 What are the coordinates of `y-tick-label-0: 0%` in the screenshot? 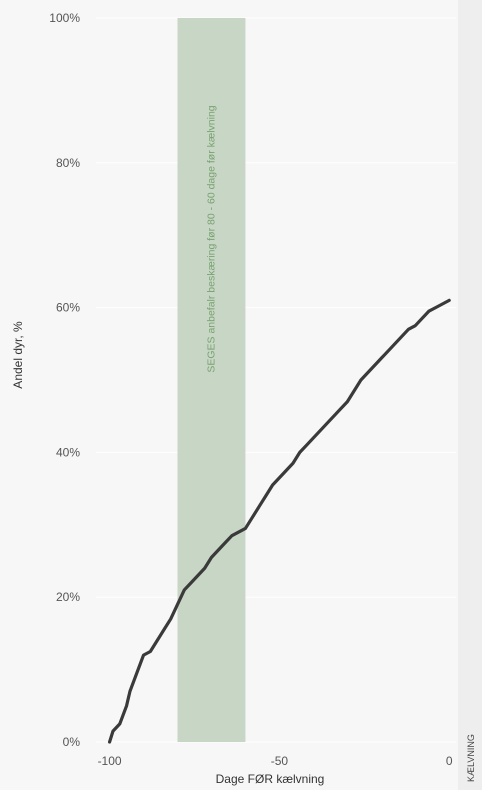 It's located at (72, 742).